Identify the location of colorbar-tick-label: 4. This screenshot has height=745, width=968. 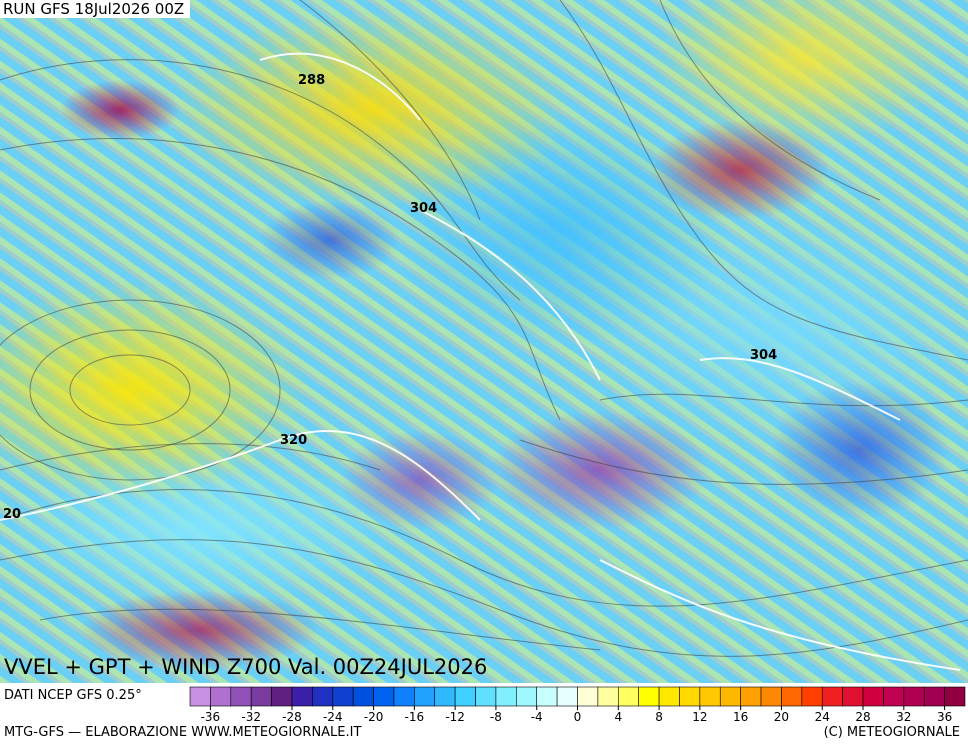
(618, 716).